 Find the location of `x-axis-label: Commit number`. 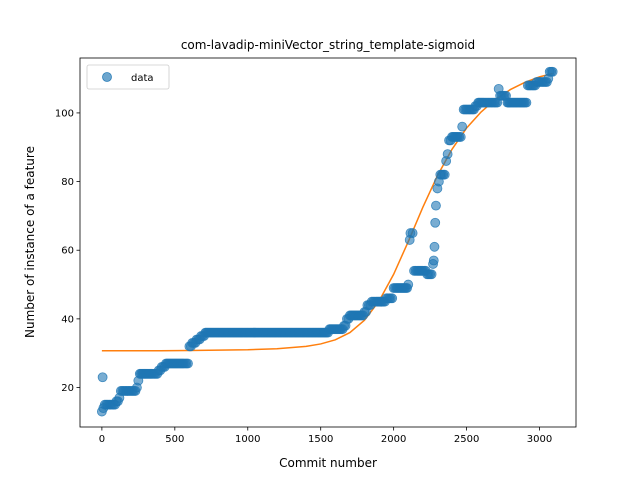

x-axis-label: Commit number is located at coordinates (328, 463).